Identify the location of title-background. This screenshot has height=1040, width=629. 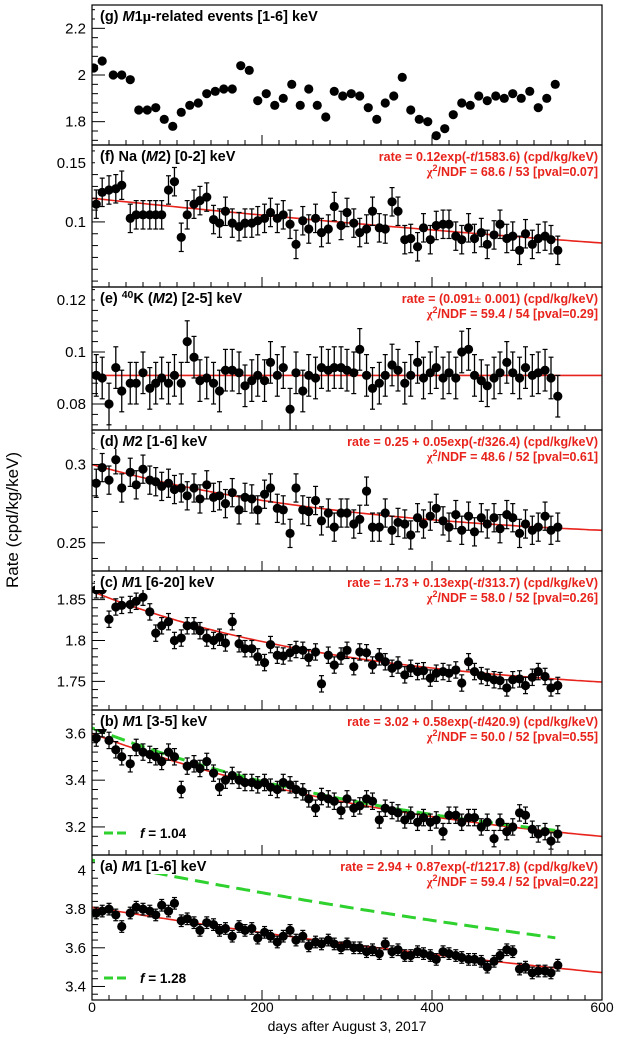
(157, 581).